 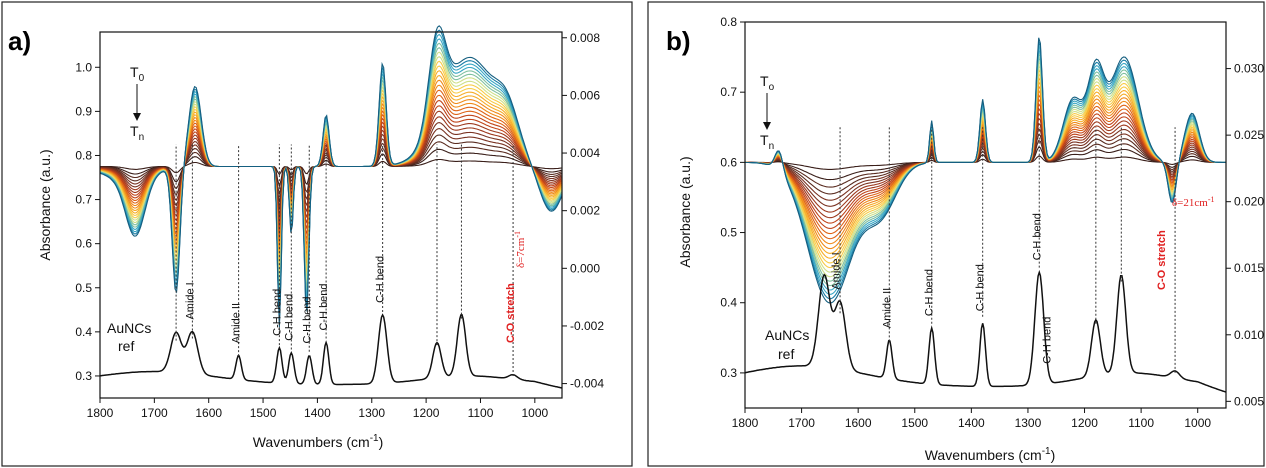 What do you see at coordinates (787, 335) in the screenshot?
I see `panel-b-ref-label: AuNCs` at bounding box center [787, 335].